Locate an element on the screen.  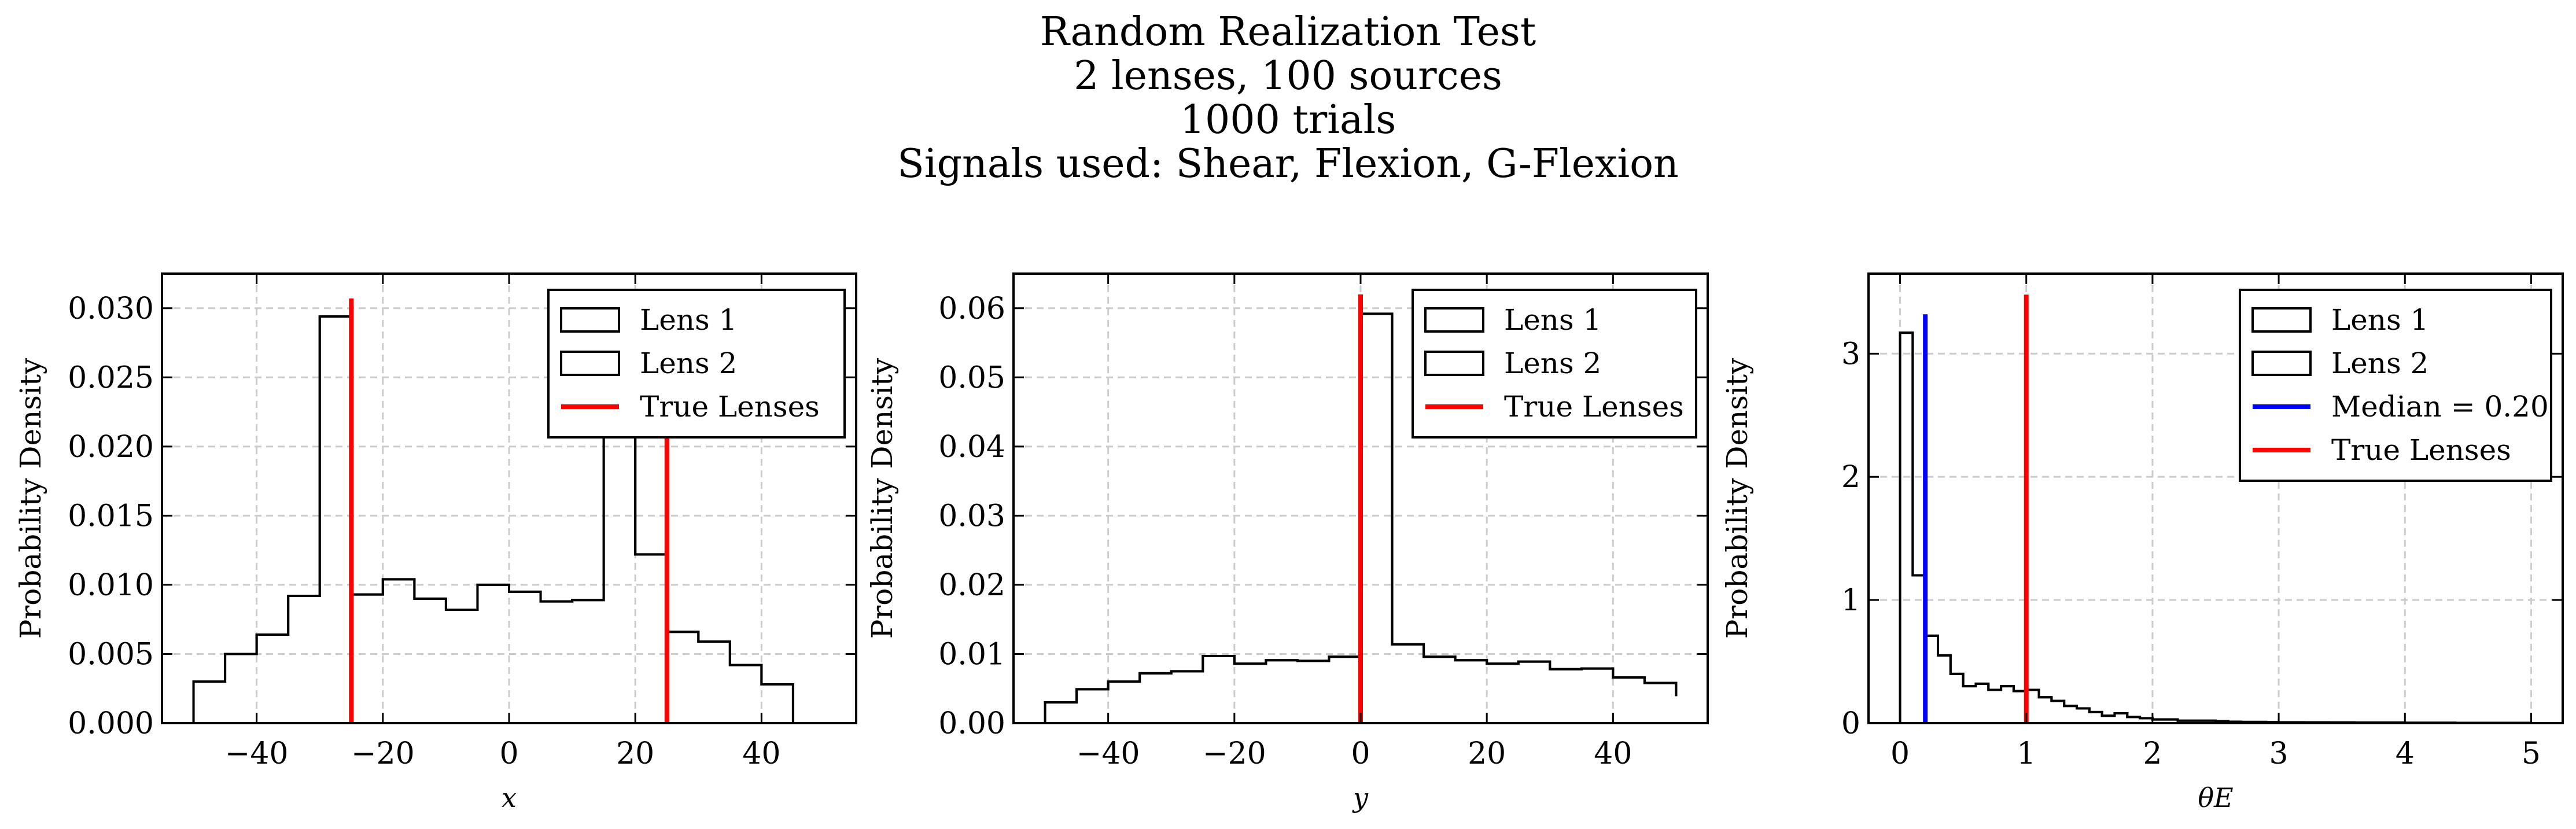
y-tick-label: 0.025 is located at coordinates (111, 377).